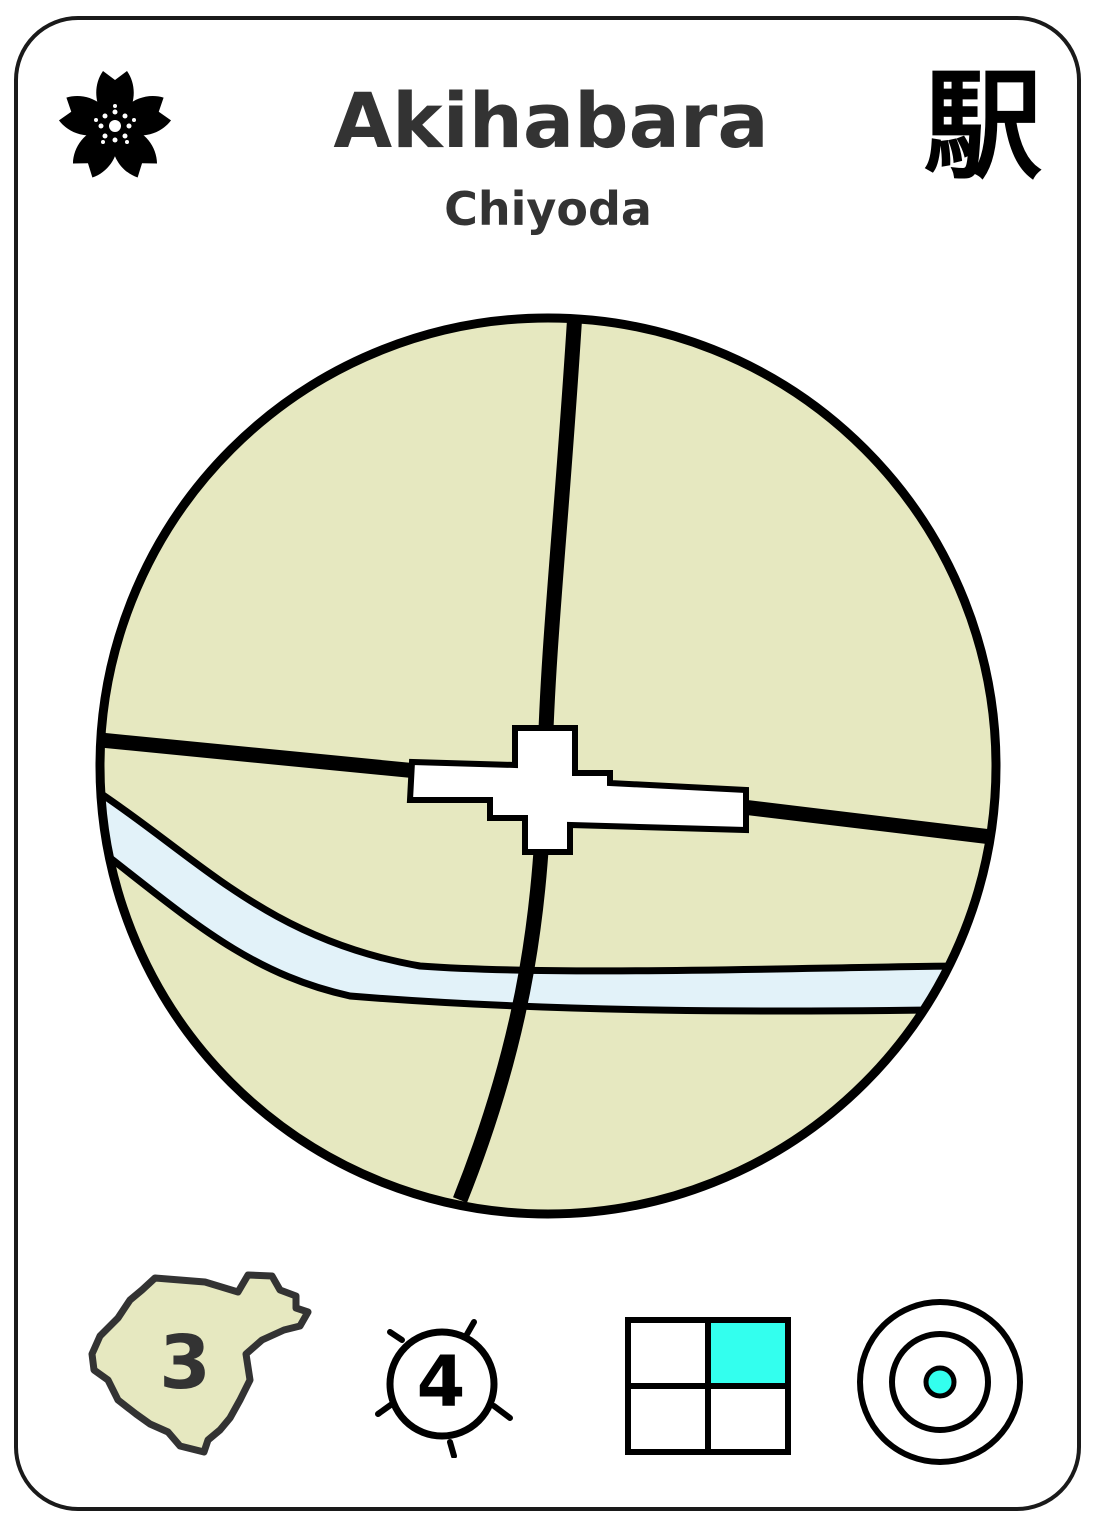 The width and height of the screenshot is (1102, 1530). I want to click on quadrant-grid-icon, so click(708, 1386).